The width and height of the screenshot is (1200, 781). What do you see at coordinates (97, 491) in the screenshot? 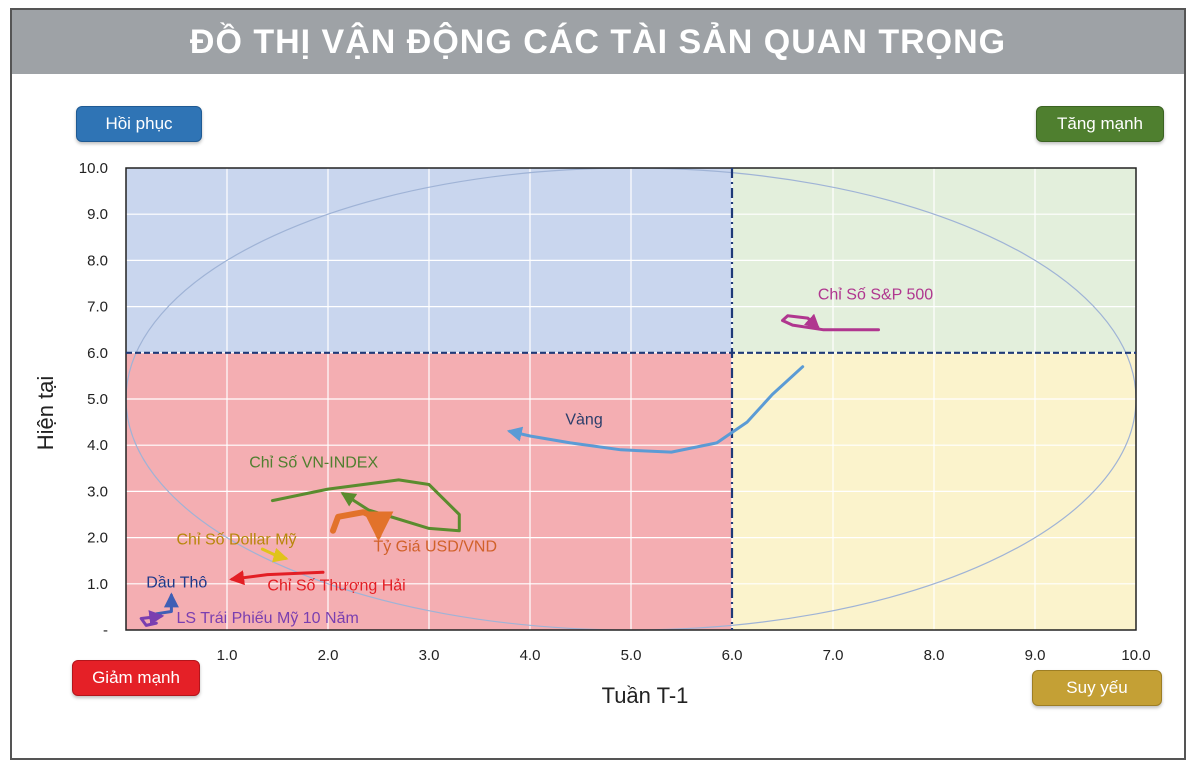
I see `y-tick-label: 3.0` at bounding box center [97, 491].